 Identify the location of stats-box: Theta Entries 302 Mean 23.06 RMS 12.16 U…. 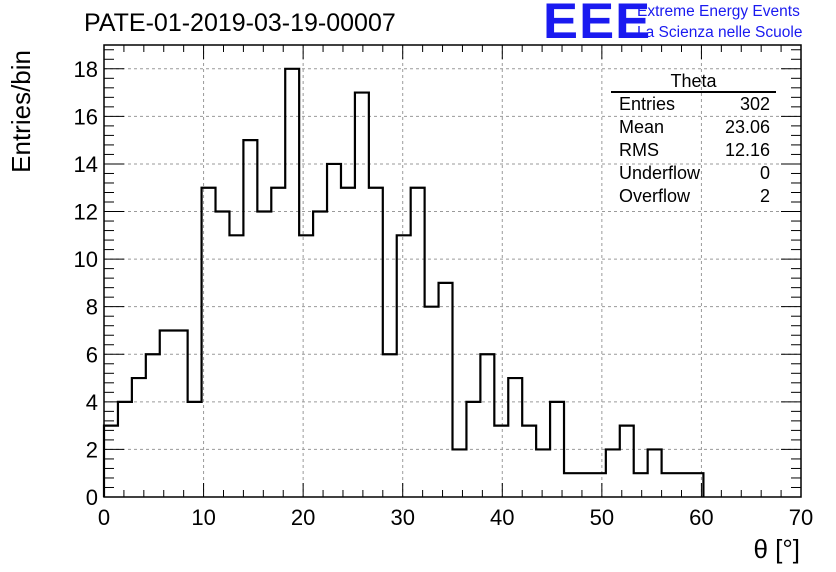
(693, 139).